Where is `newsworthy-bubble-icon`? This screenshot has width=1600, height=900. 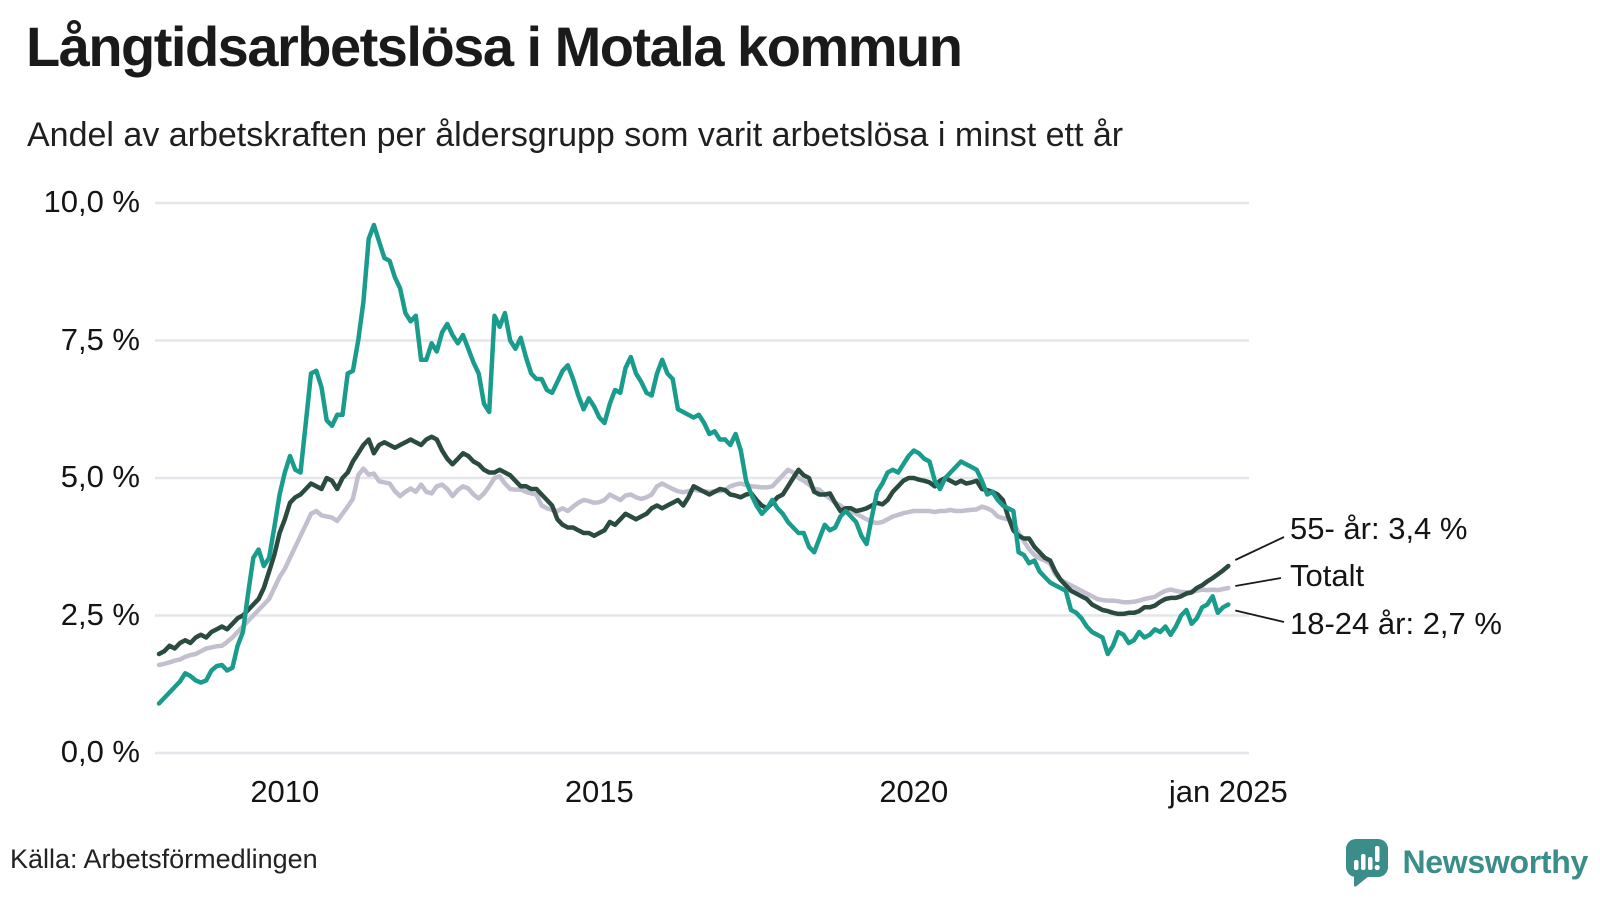 newsworthy-bubble-icon is located at coordinates (1366, 863).